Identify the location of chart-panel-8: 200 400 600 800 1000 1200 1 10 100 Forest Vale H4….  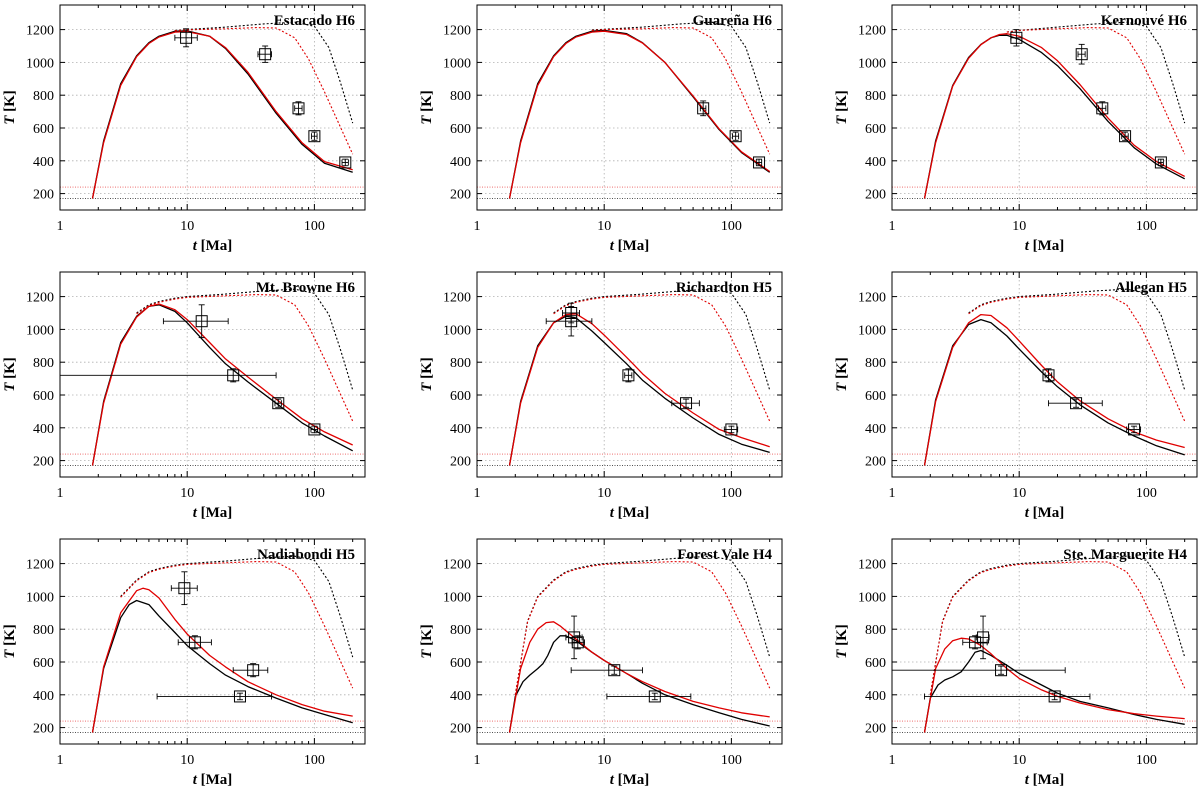
(601, 663).